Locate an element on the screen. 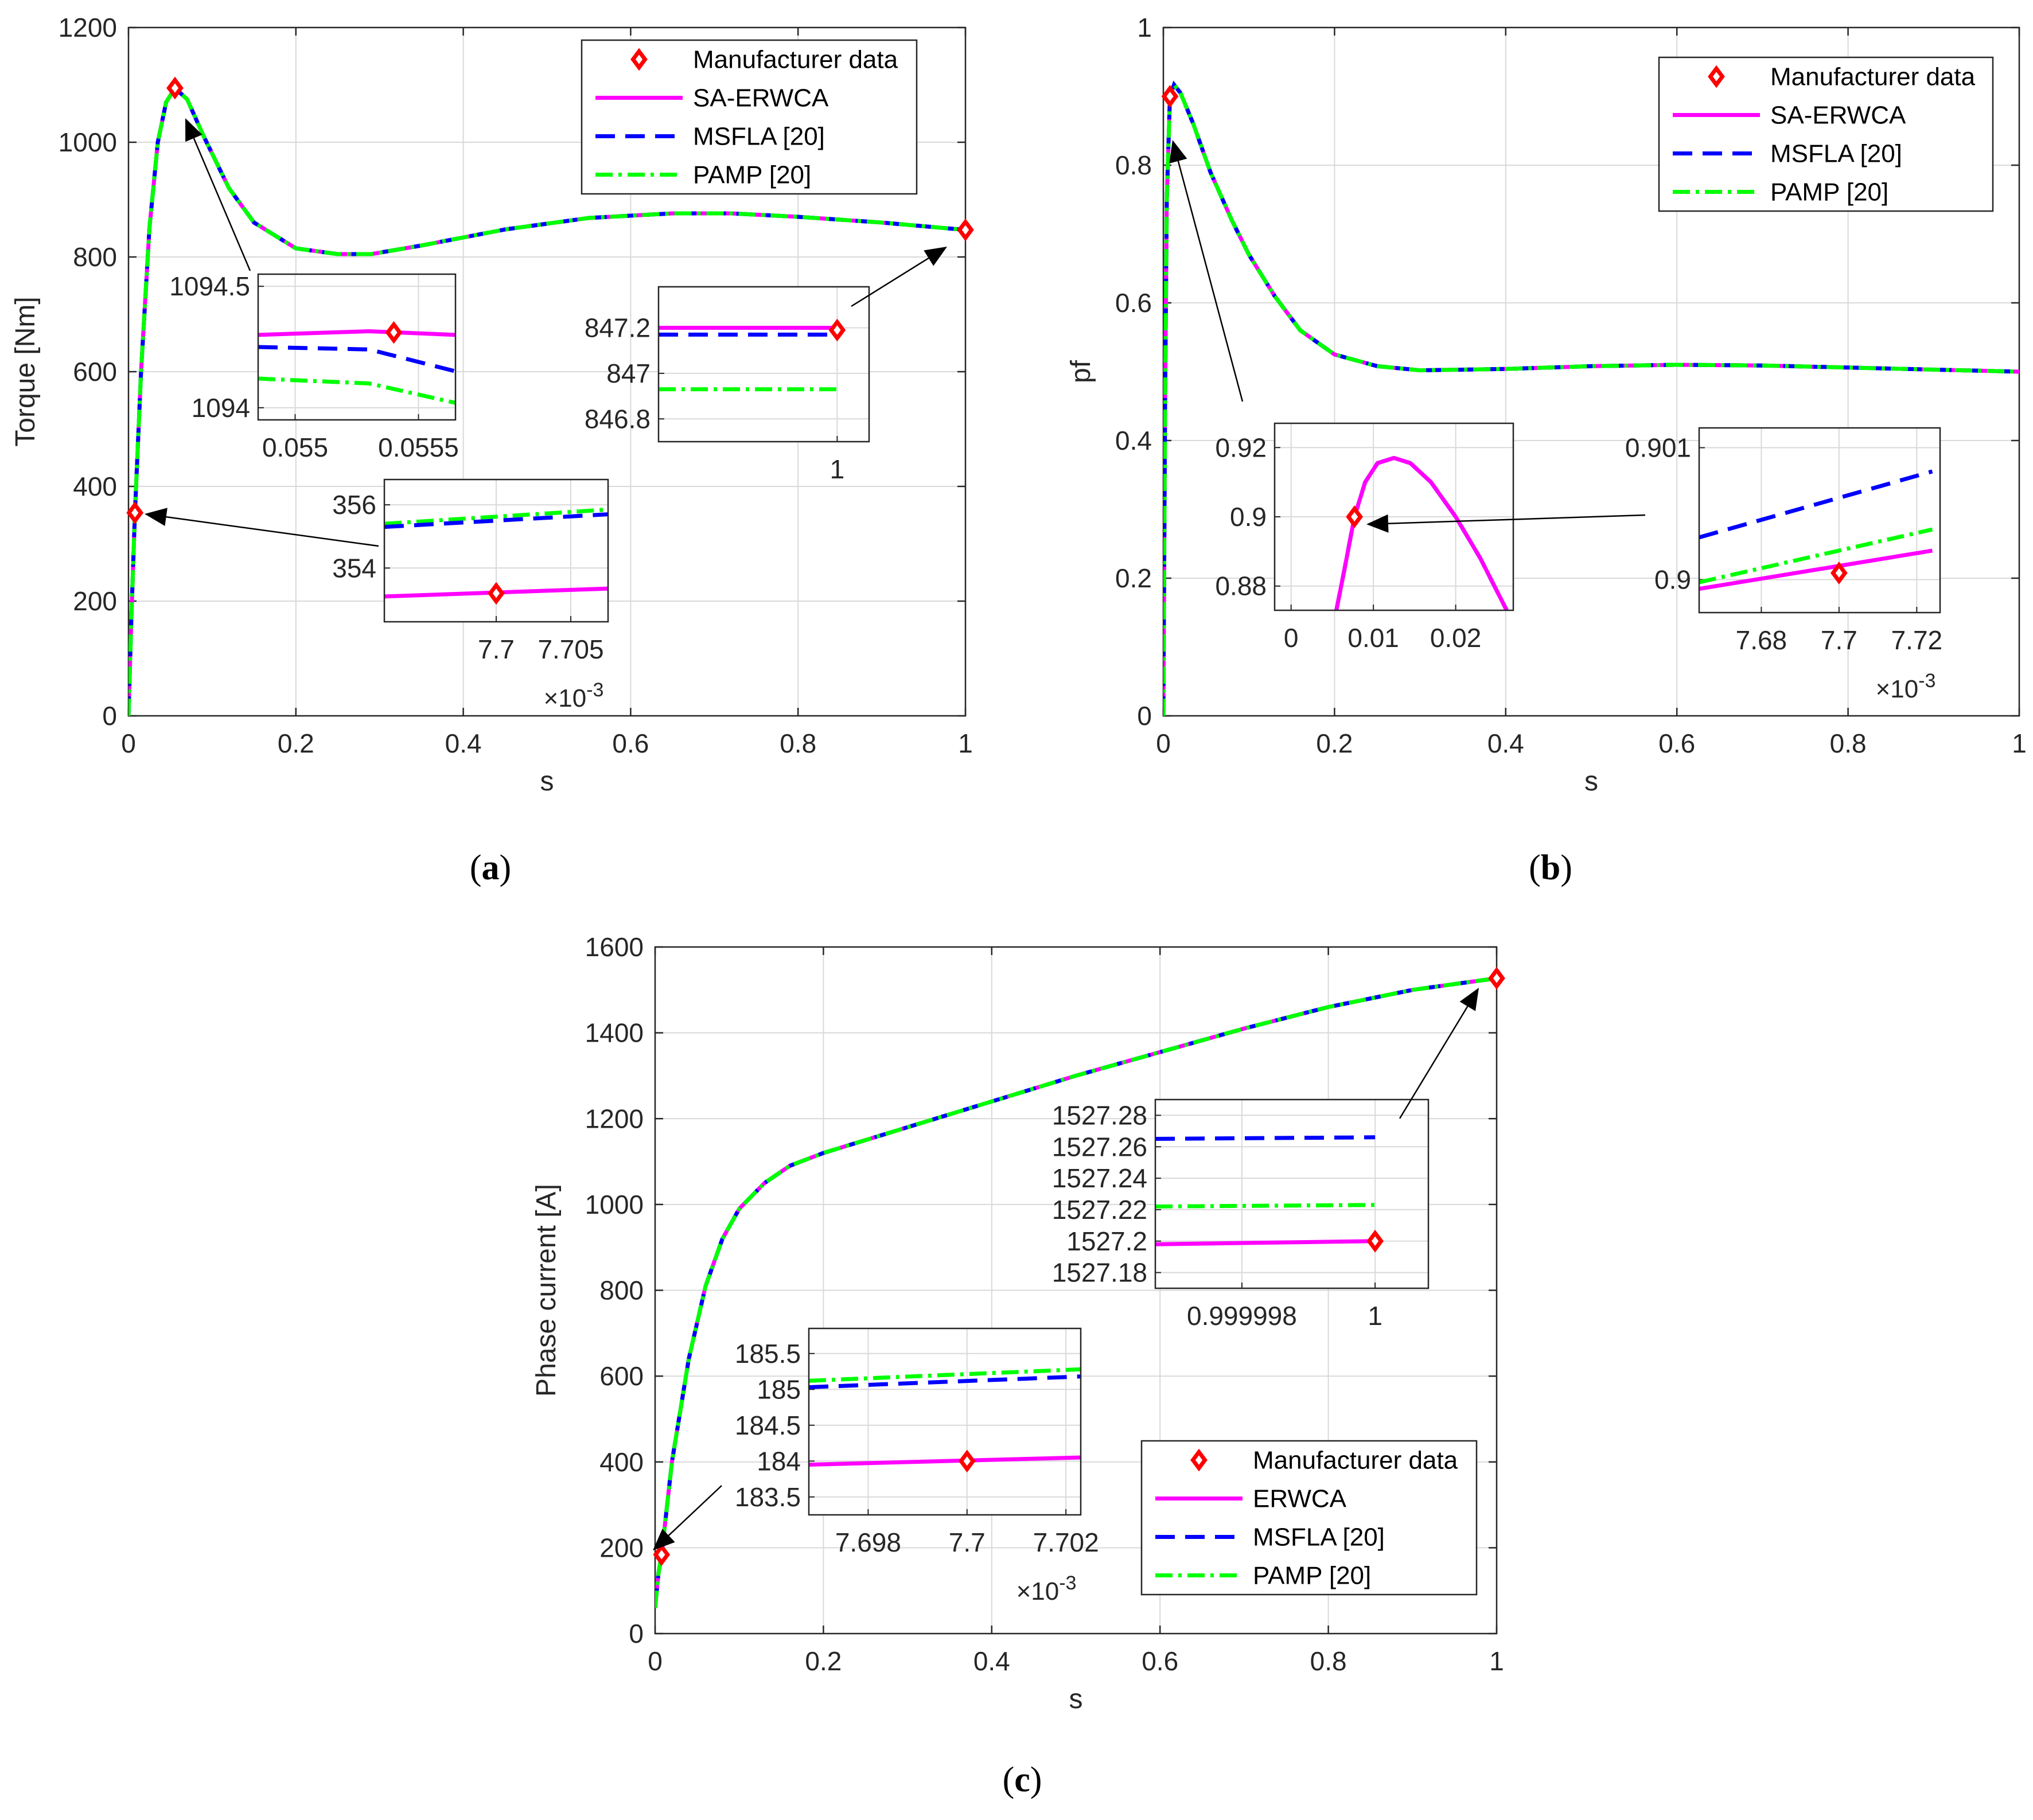 The height and width of the screenshot is (1820, 2033). subfigure-caption: (a) is located at coordinates (490, 868).